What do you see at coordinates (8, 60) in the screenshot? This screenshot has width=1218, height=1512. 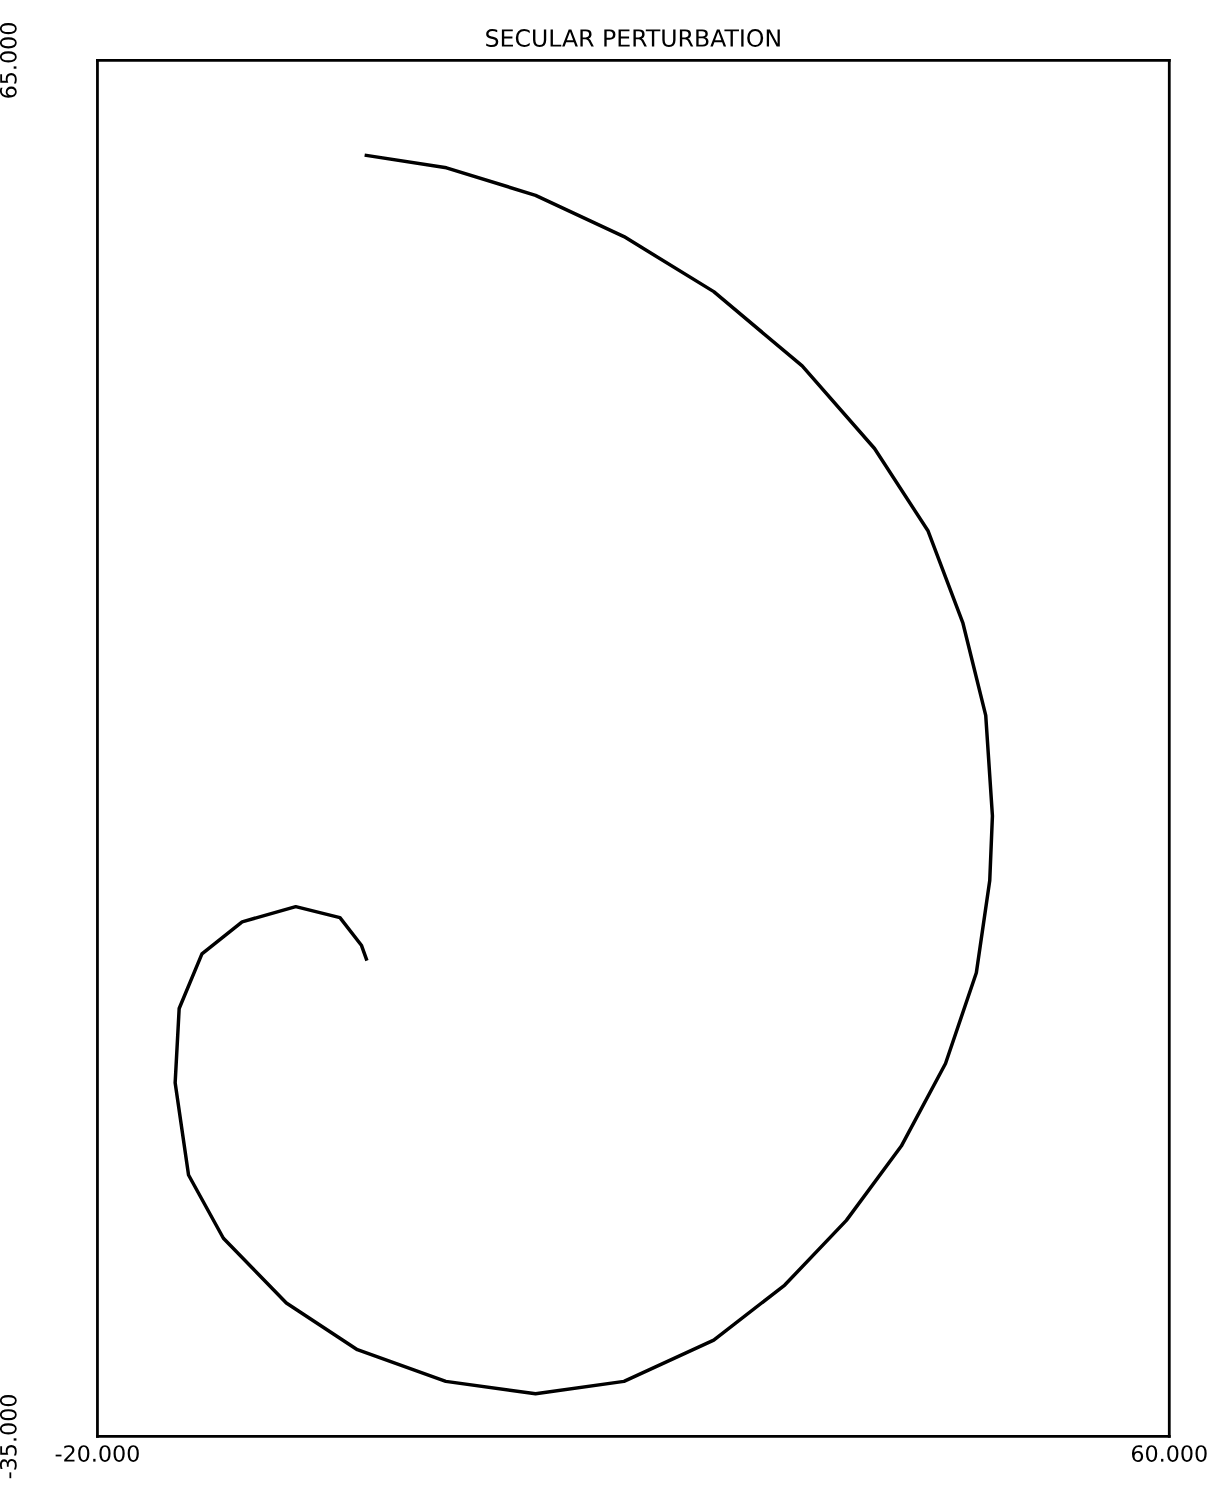 I see `y-tick-label: 65.000` at bounding box center [8, 60].